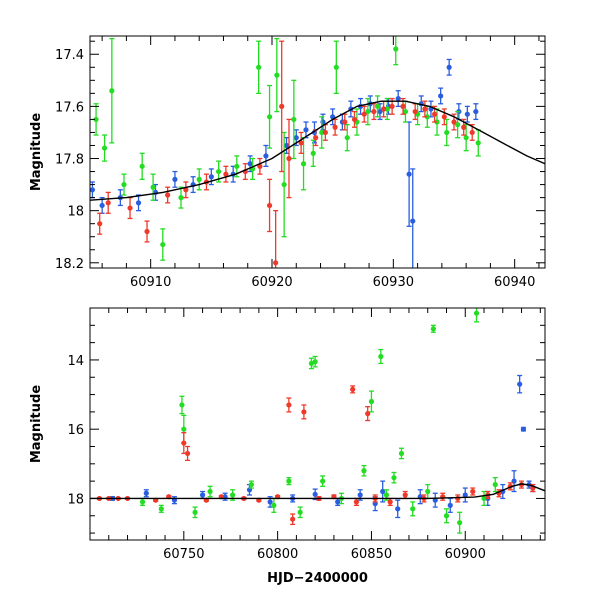 This screenshot has width=600, height=600. I want to click on x-tick-label: 60920, so click(271, 282).